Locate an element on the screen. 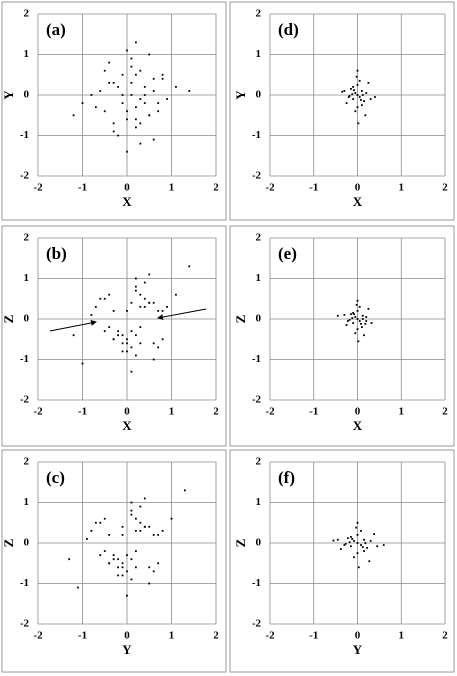 The image size is (457, 676). x-tick-label: 1 is located at coordinates (402, 188).